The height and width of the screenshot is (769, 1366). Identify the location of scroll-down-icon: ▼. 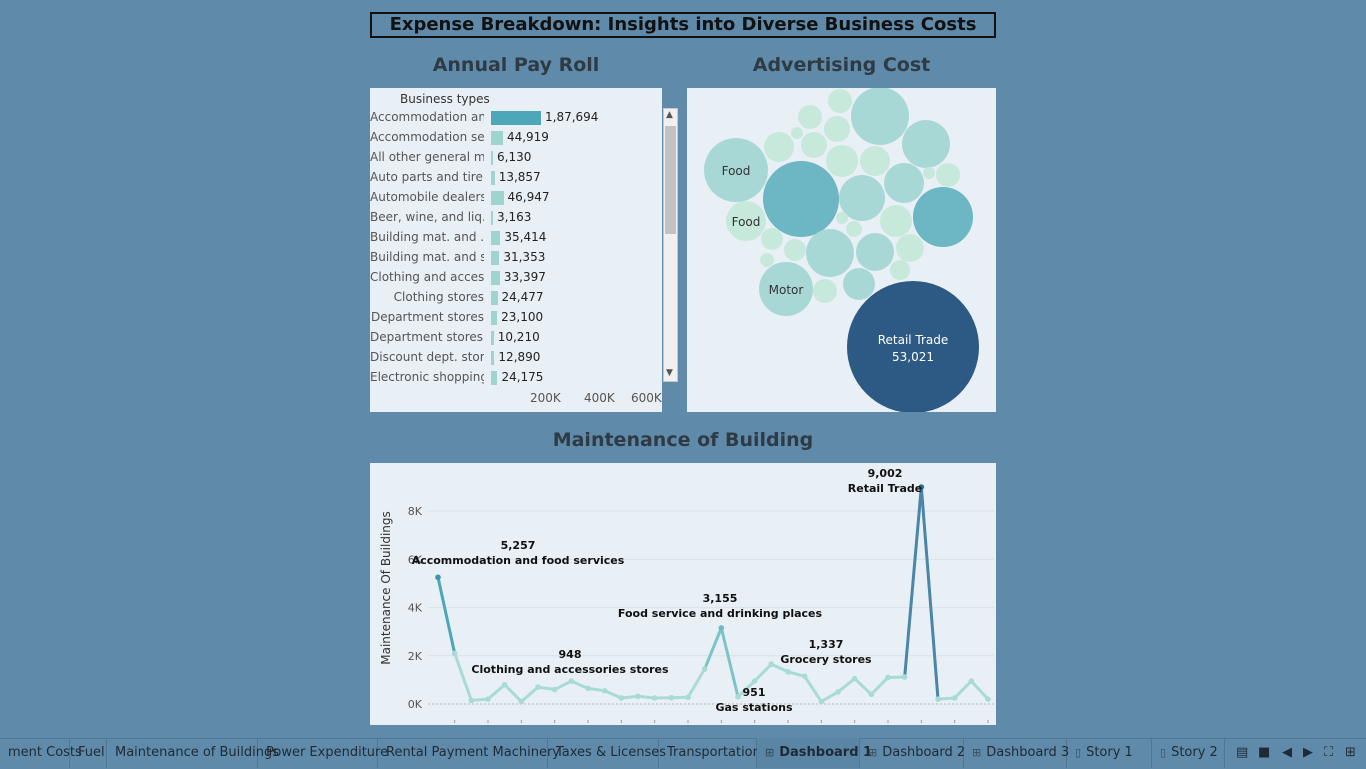
(669, 373).